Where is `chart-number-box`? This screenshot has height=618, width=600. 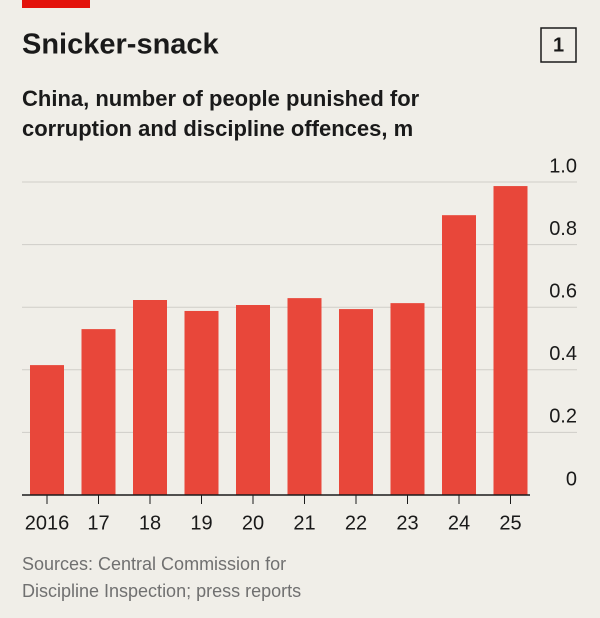 chart-number-box is located at coordinates (558, 45).